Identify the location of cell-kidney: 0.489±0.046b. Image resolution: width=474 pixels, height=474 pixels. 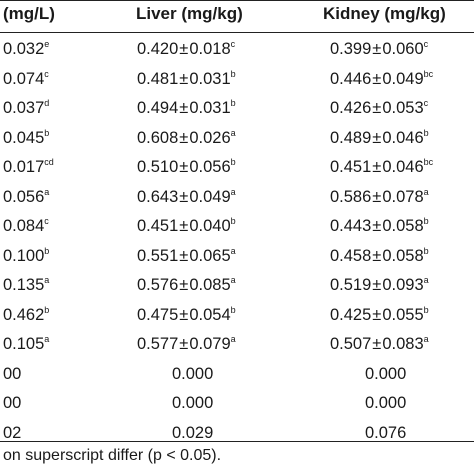
(379, 137).